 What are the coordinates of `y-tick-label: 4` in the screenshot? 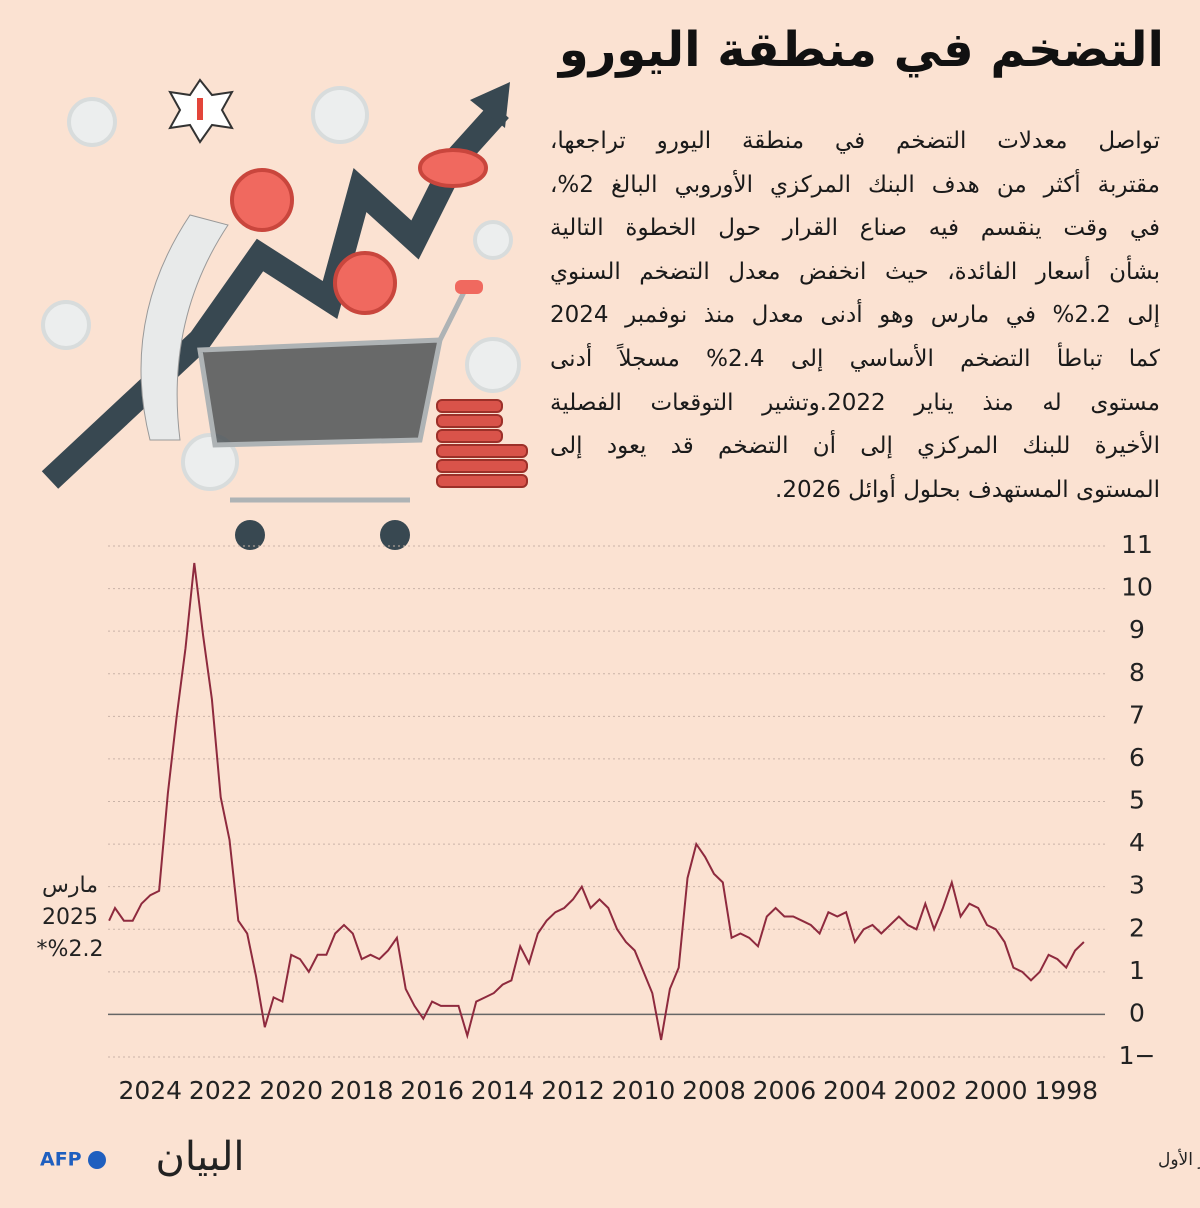 It's located at (1137, 842).